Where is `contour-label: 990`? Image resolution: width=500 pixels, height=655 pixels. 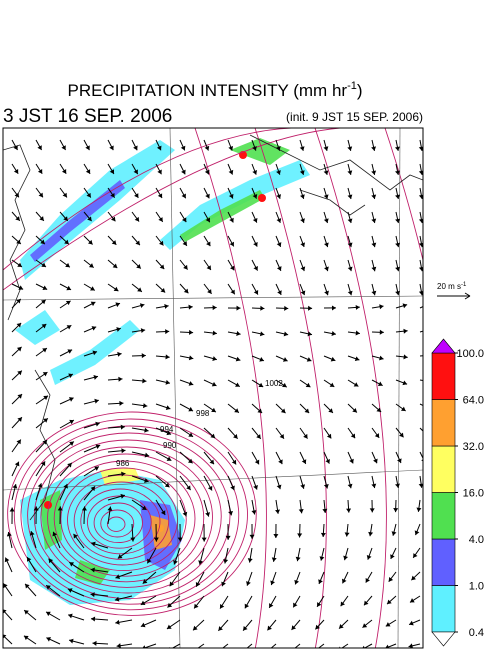
contour-label: 990 is located at coordinates (170, 445).